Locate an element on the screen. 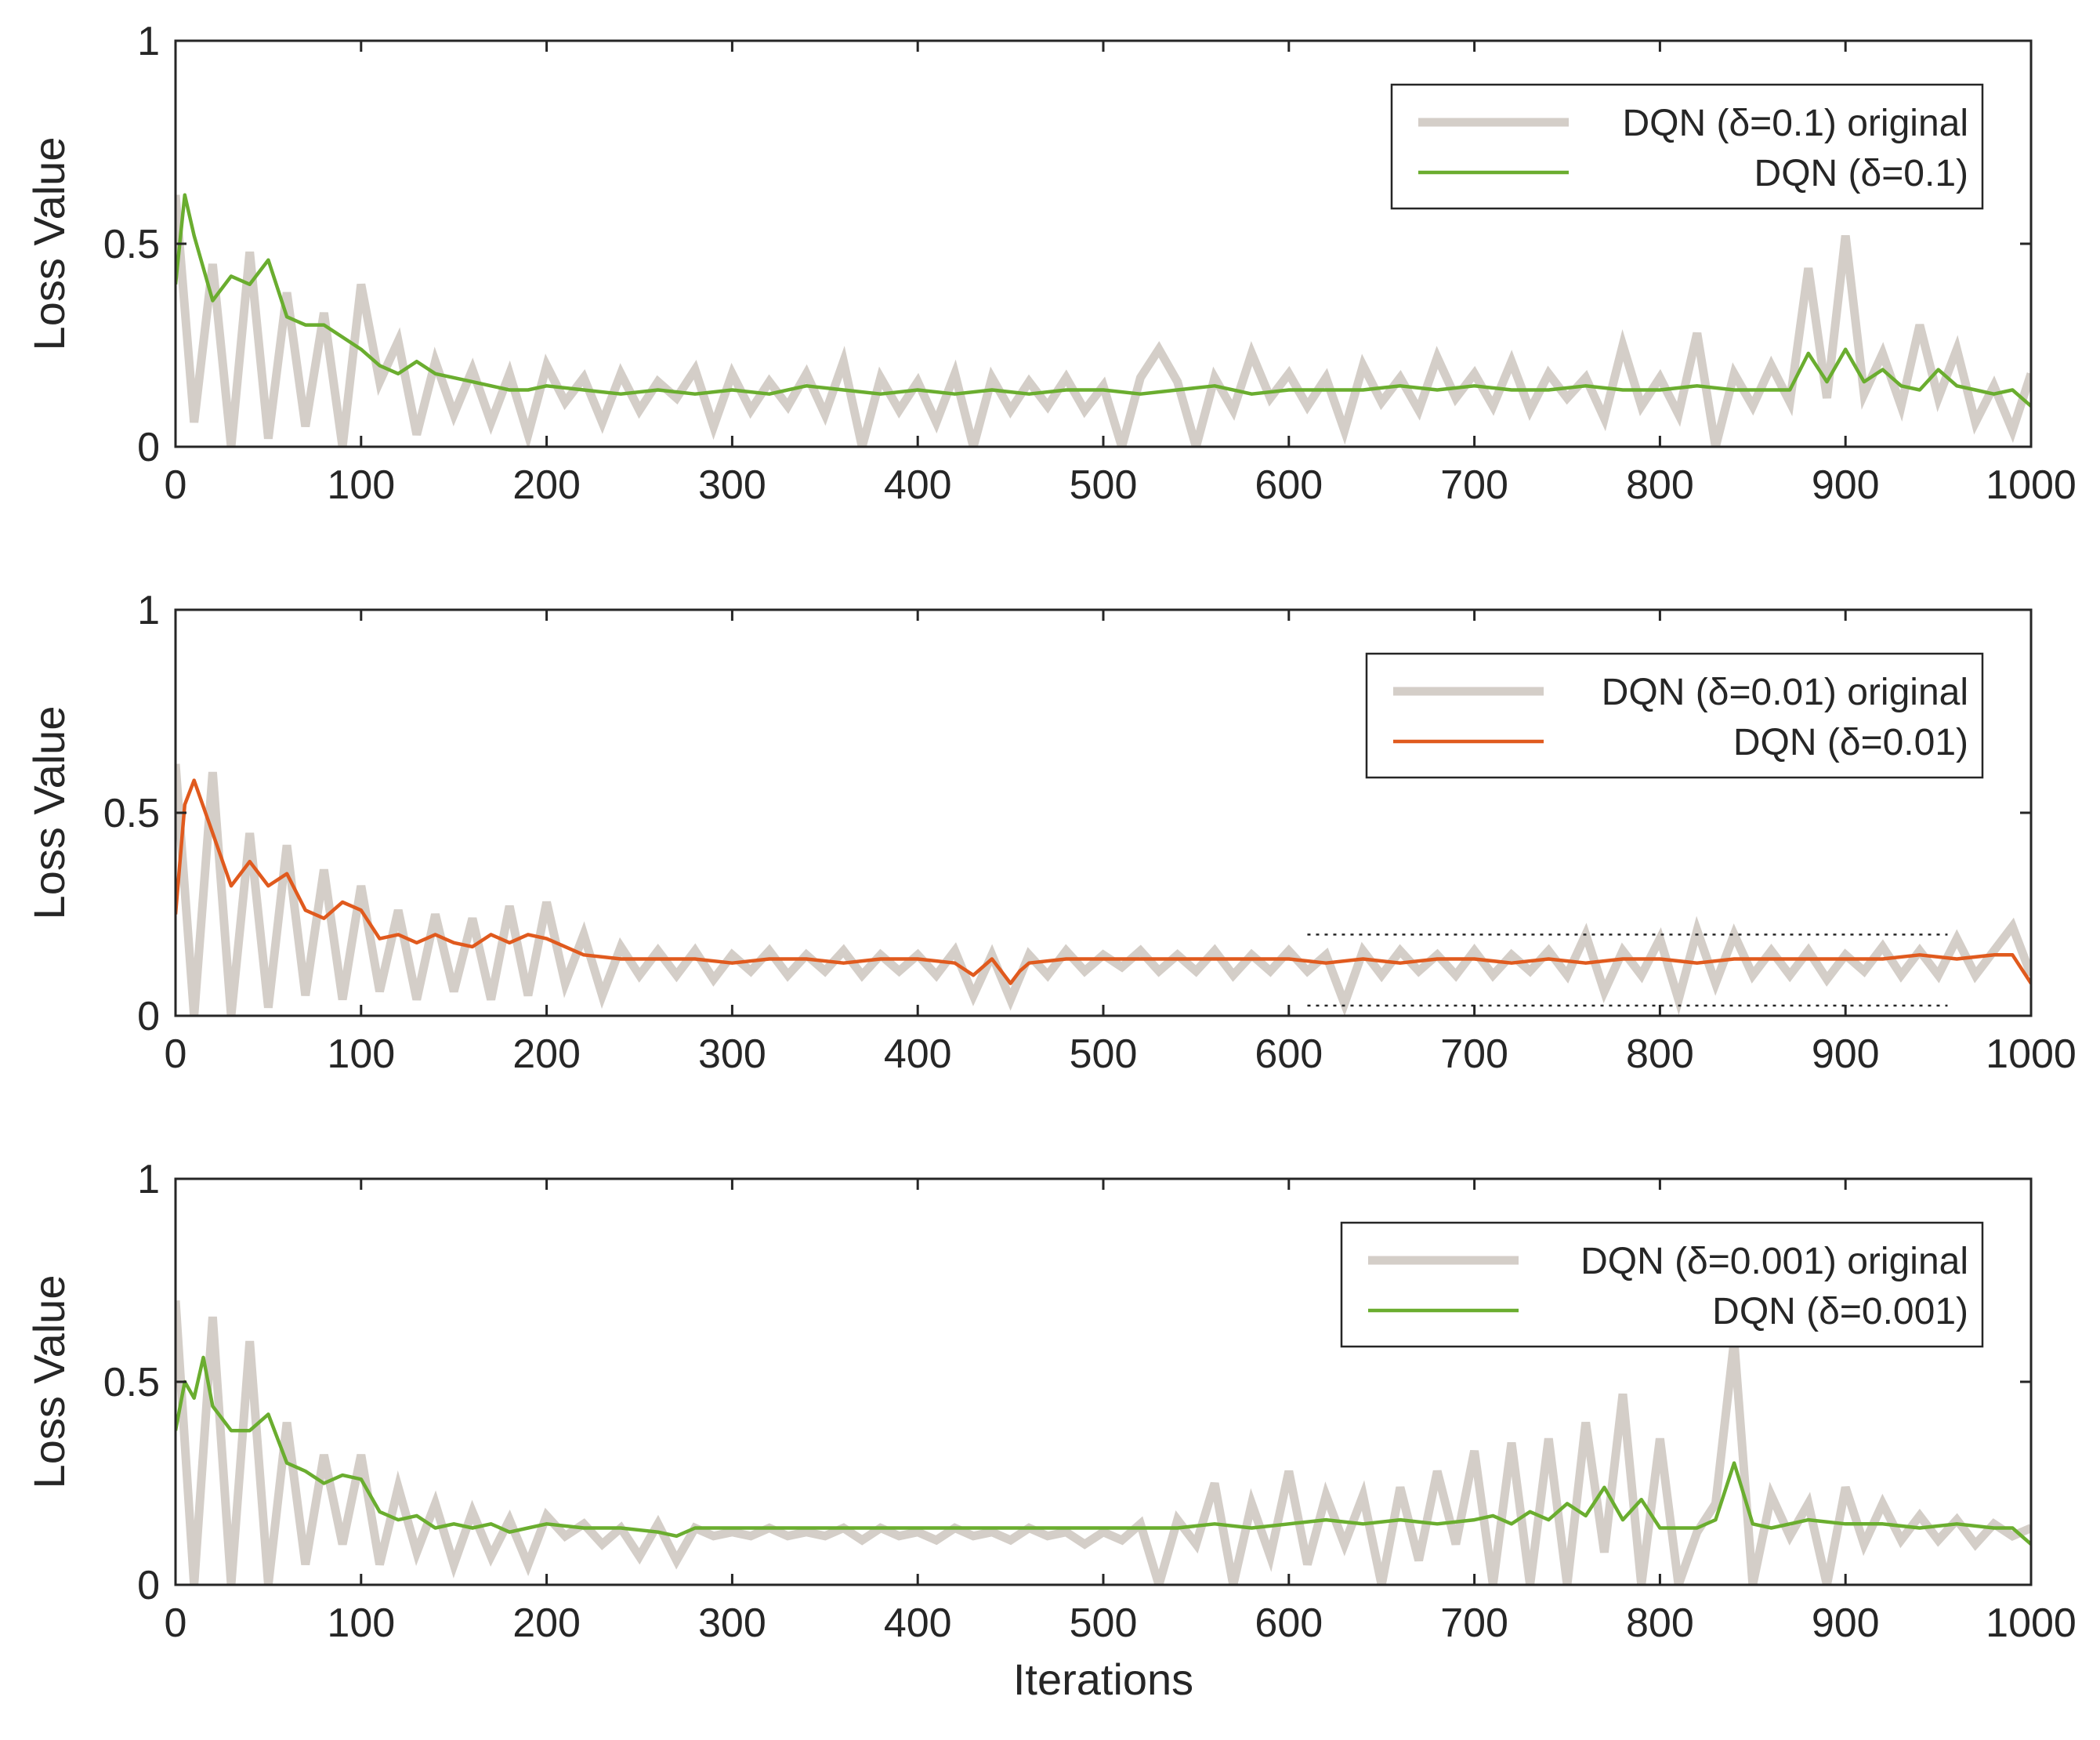 The width and height of the screenshot is (2100, 1740). legend-entry-label: DQN (δ=0.1) original is located at coordinates (1795, 124).